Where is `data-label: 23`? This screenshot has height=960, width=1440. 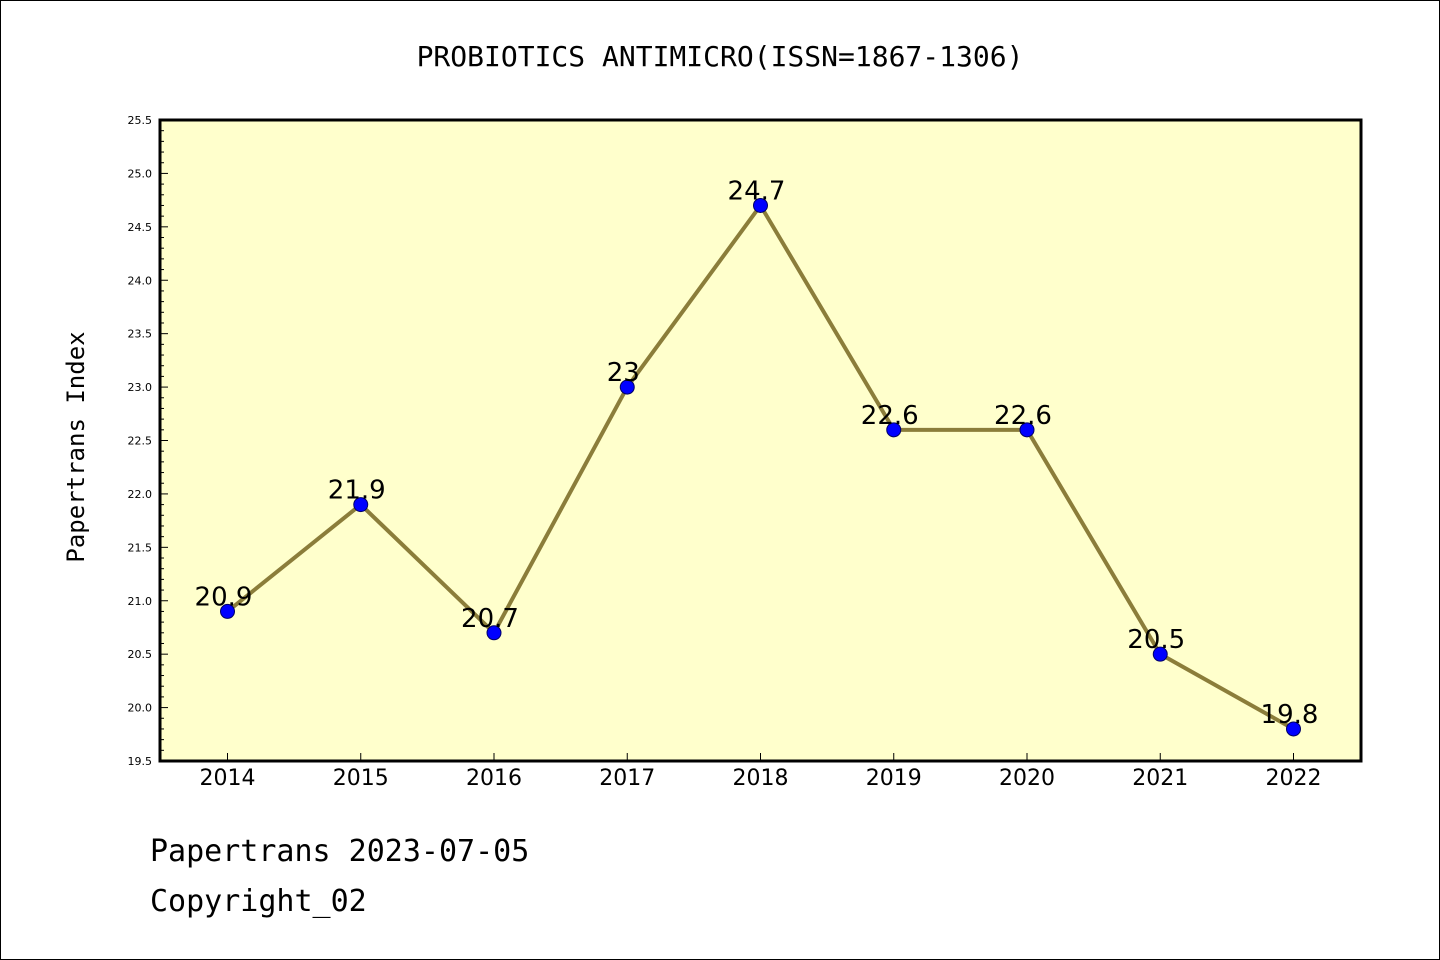
data-label: 23 is located at coordinates (623, 373).